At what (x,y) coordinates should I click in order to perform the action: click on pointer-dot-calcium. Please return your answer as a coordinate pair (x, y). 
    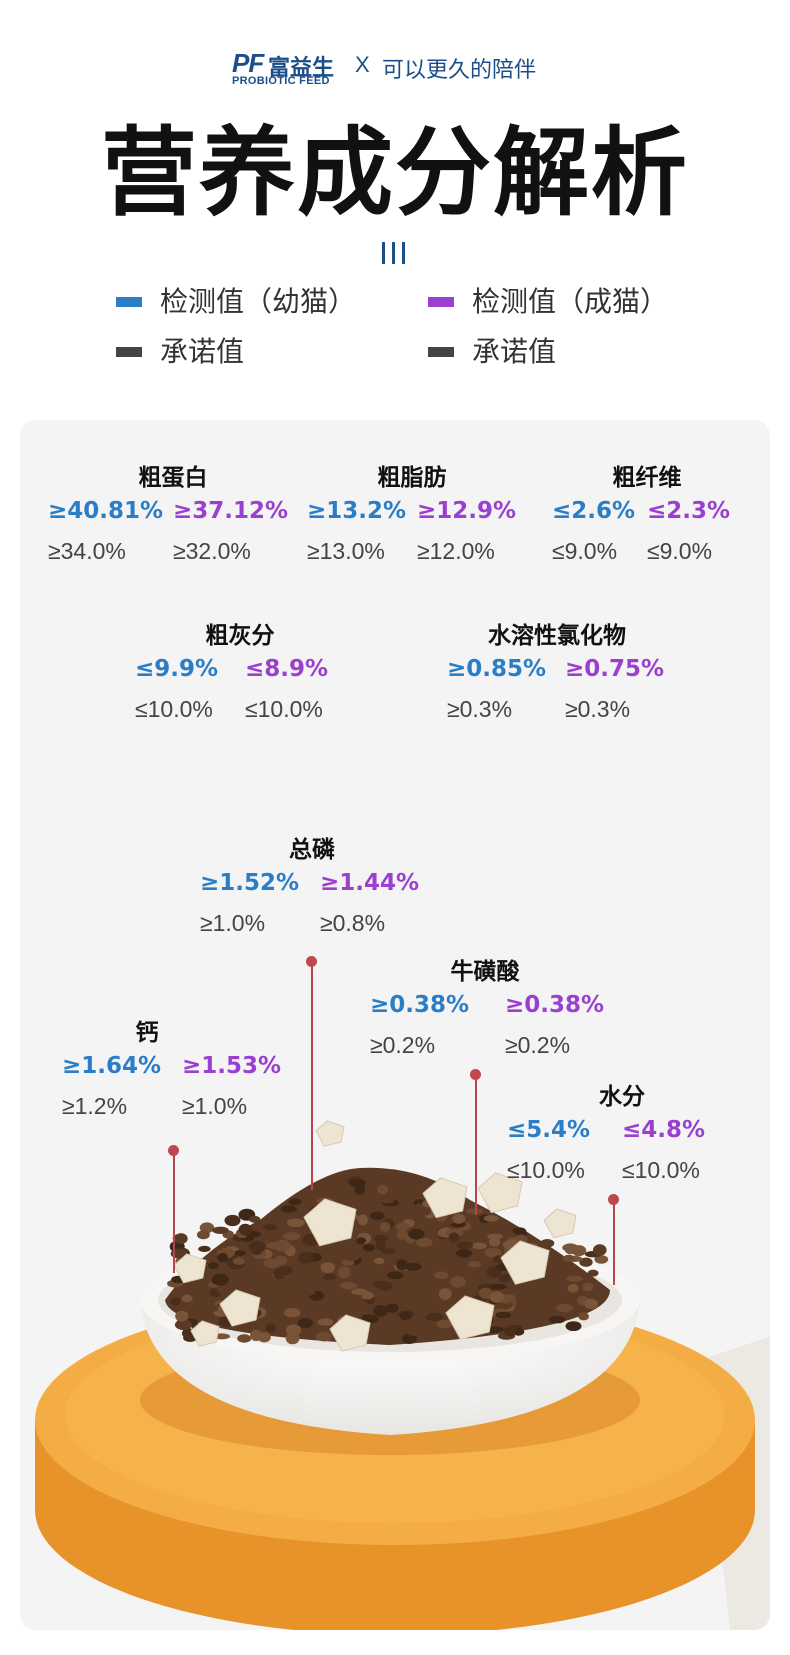
    Looking at the image, I should click on (173, 1150).